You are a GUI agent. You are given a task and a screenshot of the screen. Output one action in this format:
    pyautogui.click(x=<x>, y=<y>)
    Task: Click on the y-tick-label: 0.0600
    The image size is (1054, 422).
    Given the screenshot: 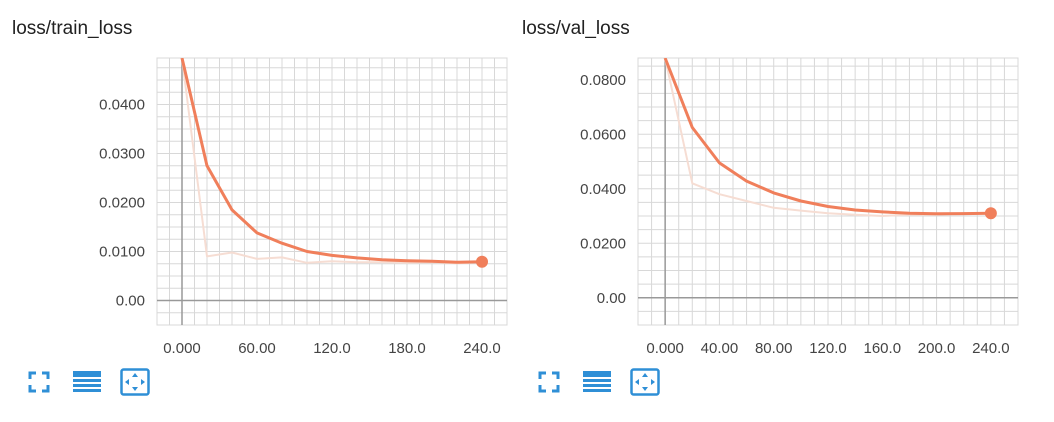 What is the action you would take?
    pyautogui.click(x=603, y=134)
    